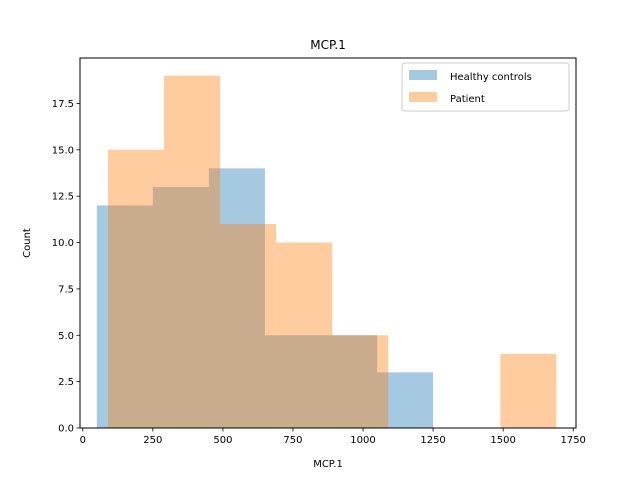  Describe the element at coordinates (467, 99) in the screenshot. I see `legend-label-patient: Patient` at that location.